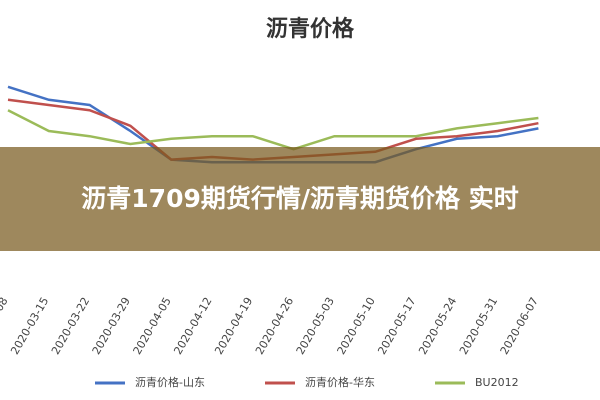 This screenshot has width=600, height=400. Describe the element at coordinates (233, 326) in the screenshot. I see `x-tick-label: 2020-04-19` at that location.